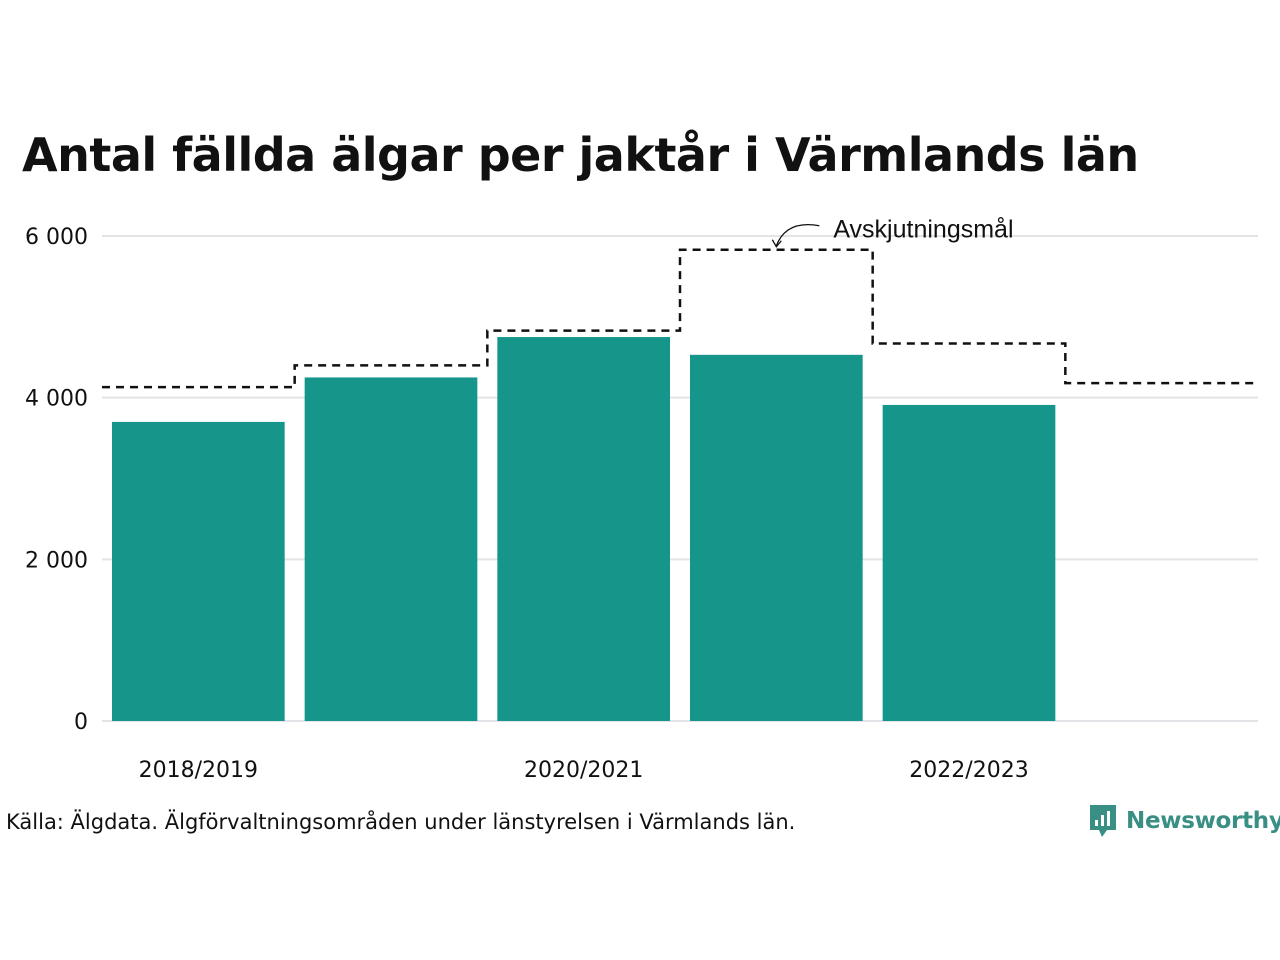 The width and height of the screenshot is (1280, 960). I want to click on newsworthy-logo-icon, so click(1103, 821).